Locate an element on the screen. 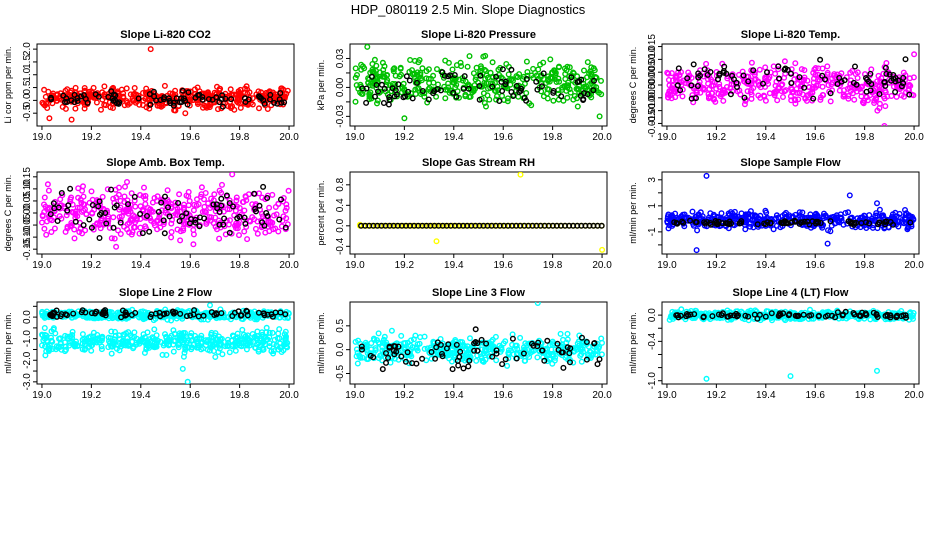 Image resolution: width=936 pixels, height=540 pixels. x-tick-label: 19.0 is located at coordinates (667, 395).